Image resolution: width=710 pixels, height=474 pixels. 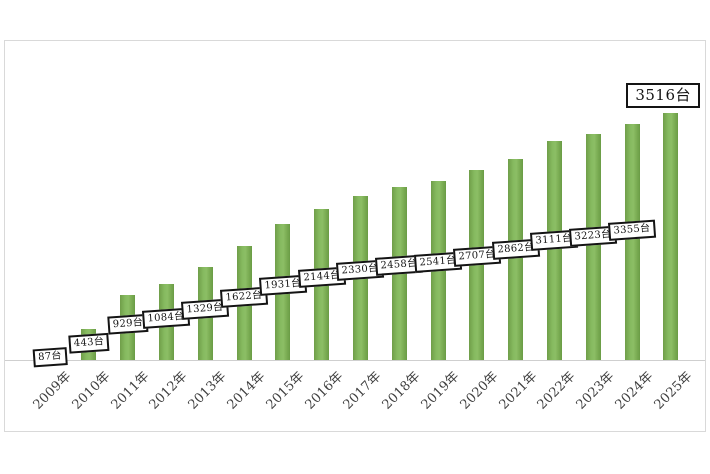 What do you see at coordinates (554, 250) in the screenshot?
I see `bar-2022` at bounding box center [554, 250].